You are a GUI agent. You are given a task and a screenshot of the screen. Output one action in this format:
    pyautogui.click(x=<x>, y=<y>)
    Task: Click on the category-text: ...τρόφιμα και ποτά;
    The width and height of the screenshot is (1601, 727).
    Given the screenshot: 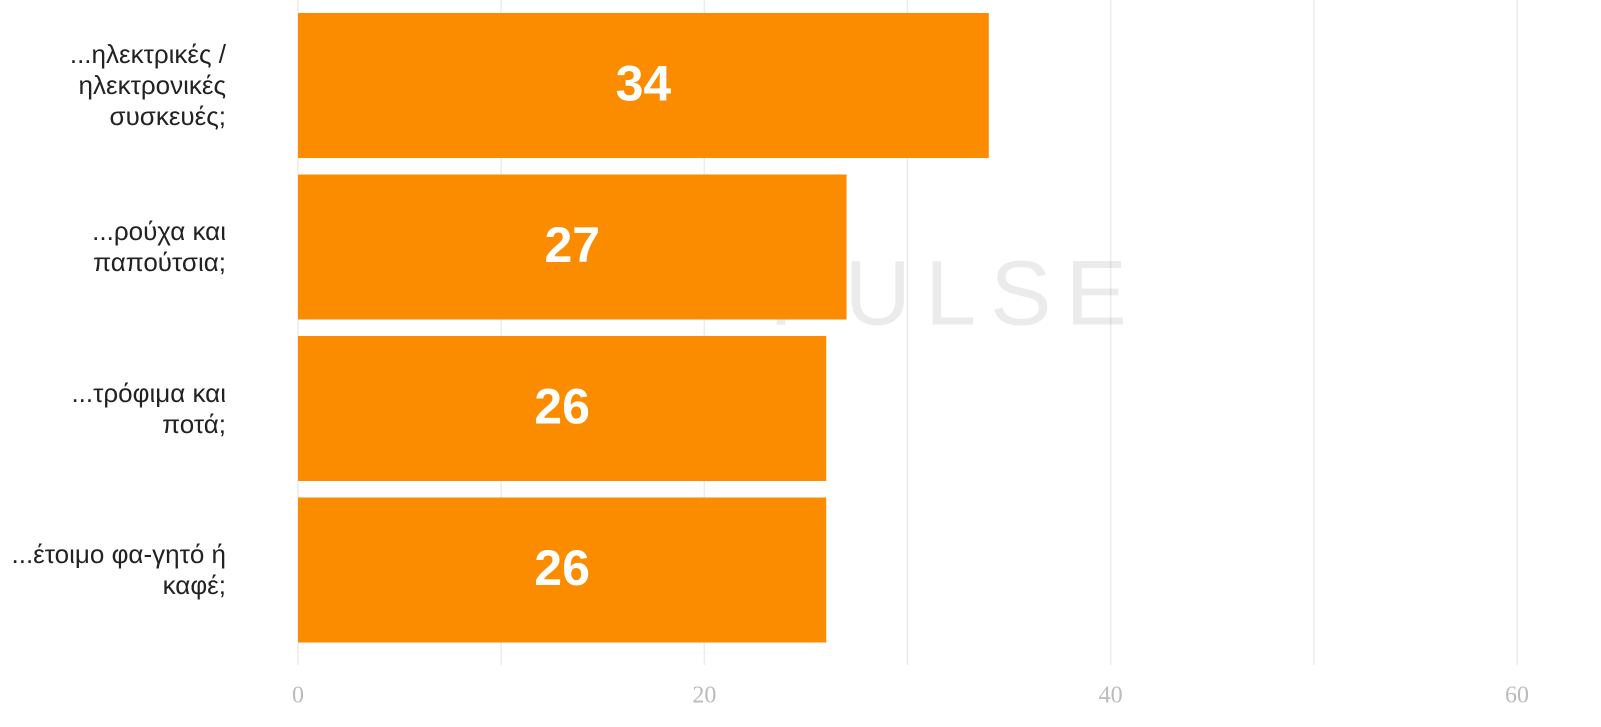 What is the action you would take?
    pyautogui.click(x=148, y=408)
    